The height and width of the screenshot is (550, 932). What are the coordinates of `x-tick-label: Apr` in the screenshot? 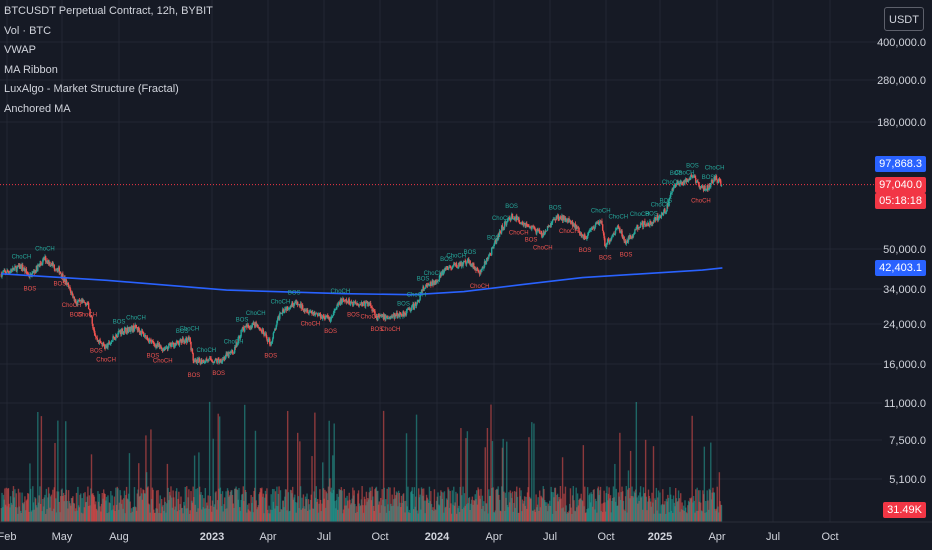 It's located at (267, 537).